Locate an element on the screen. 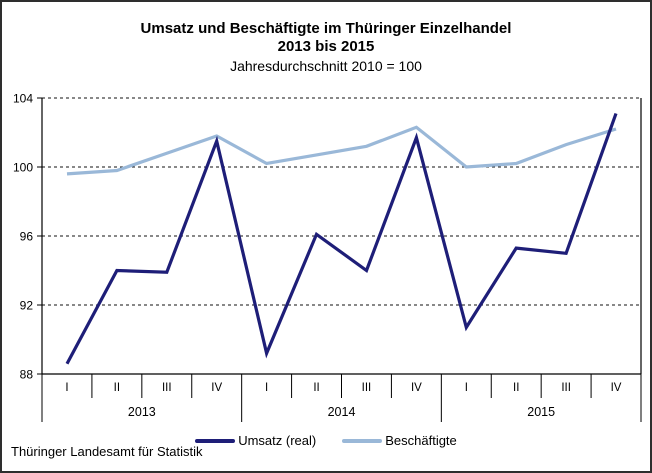 This screenshot has height=473, width=652. year-label: 2014 is located at coordinates (342, 412).